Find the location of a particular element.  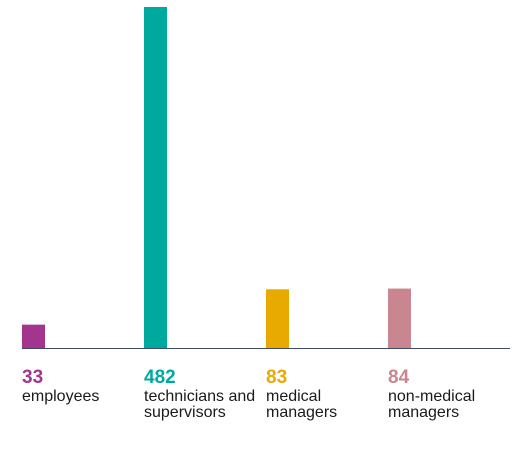

category-label: non-medical managers is located at coordinates (432, 404).